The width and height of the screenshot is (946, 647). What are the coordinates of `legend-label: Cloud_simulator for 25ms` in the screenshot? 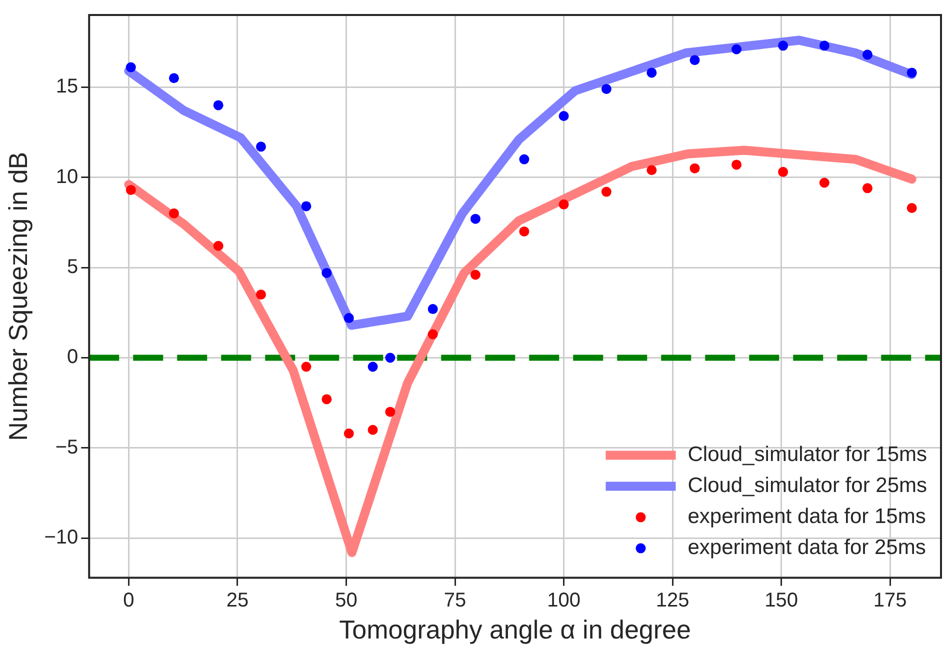 It's located at (807, 486).